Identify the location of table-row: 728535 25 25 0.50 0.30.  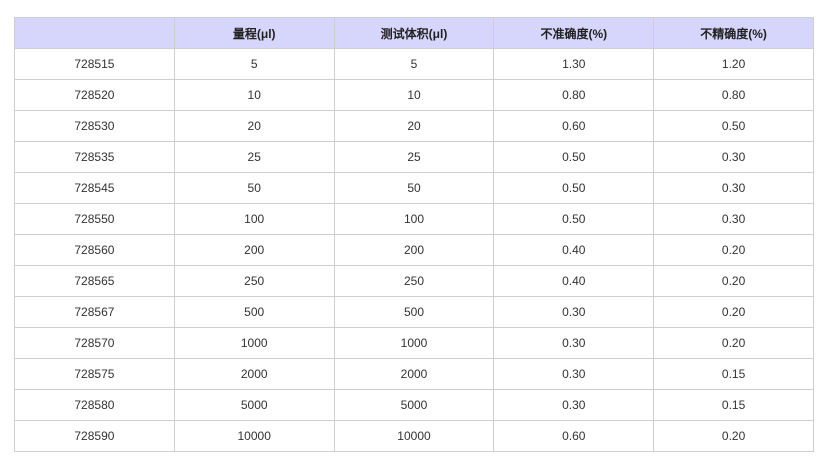
(414, 157).